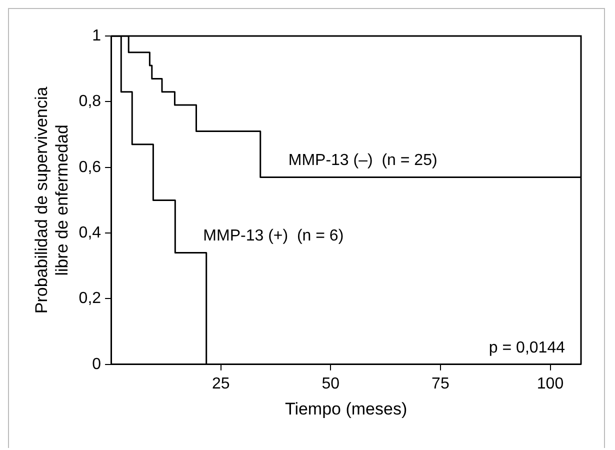  Describe the element at coordinates (441, 383) in the screenshot. I see `x-tick-label: 75` at that location.